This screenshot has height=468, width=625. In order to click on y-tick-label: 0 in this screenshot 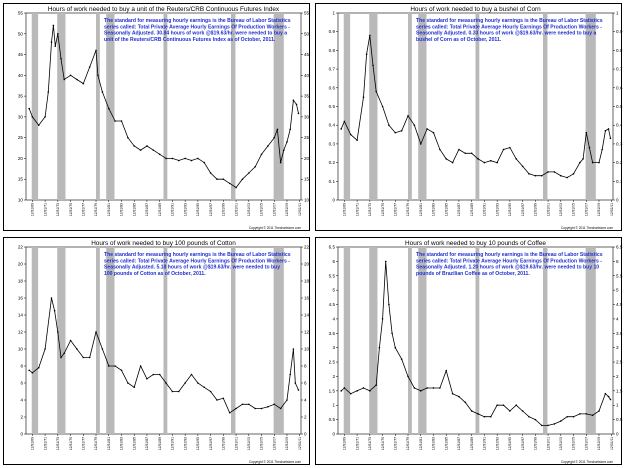, I will do `click(333, 200)`.